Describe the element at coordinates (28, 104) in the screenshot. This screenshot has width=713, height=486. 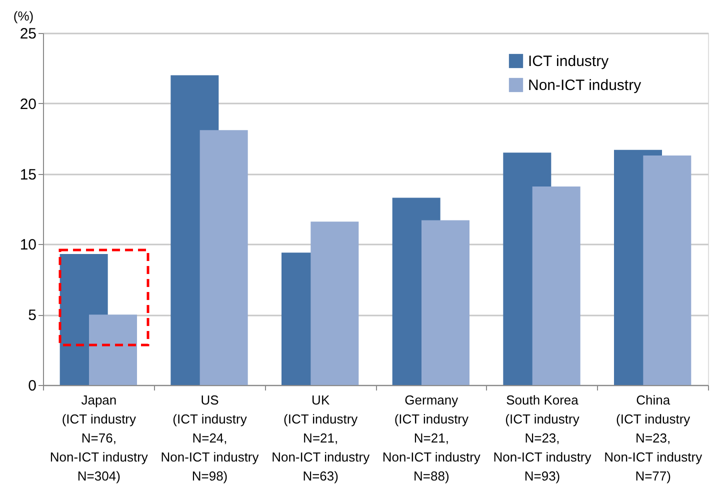
I see `y-tick-label: 20` at that location.